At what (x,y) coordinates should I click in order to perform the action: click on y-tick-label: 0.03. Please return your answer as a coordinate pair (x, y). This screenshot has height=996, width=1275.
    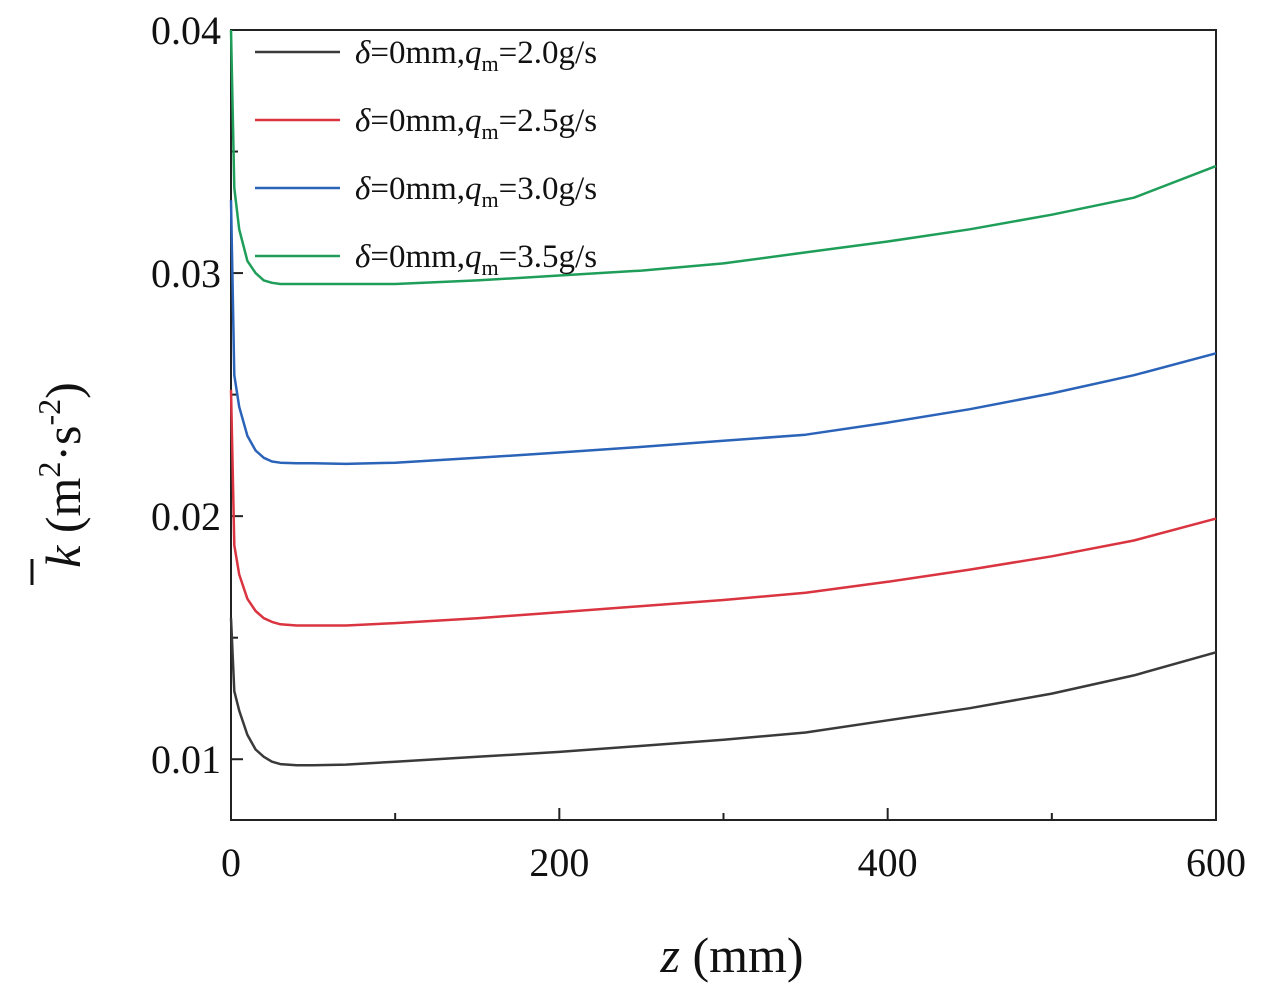
    Looking at the image, I should click on (186, 273).